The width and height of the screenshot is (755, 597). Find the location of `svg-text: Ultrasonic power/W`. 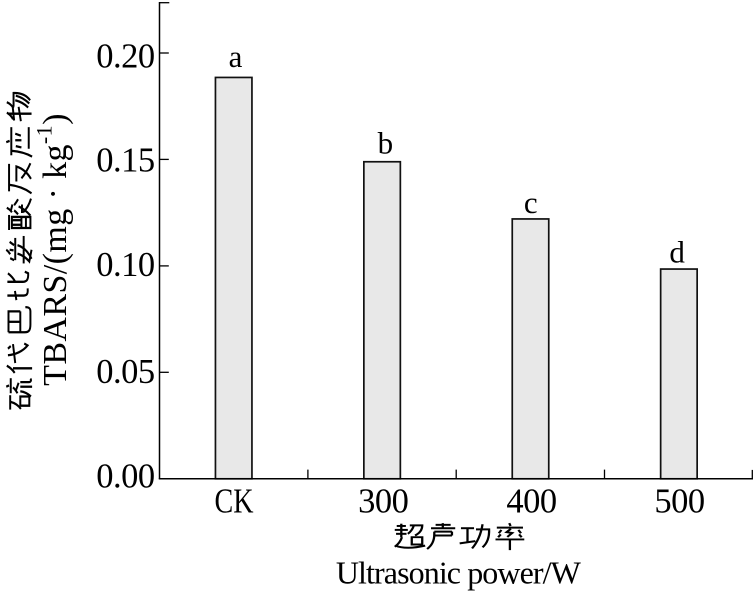

svg-text: Ultrasonic power/W is located at coordinates (459, 573).